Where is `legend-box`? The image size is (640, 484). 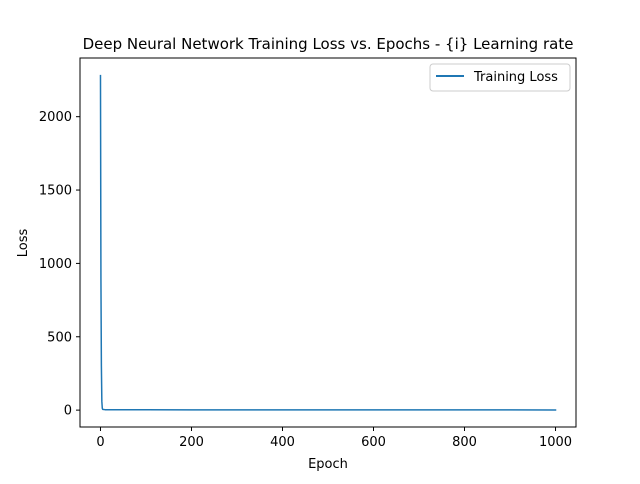 legend-box is located at coordinates (500, 77).